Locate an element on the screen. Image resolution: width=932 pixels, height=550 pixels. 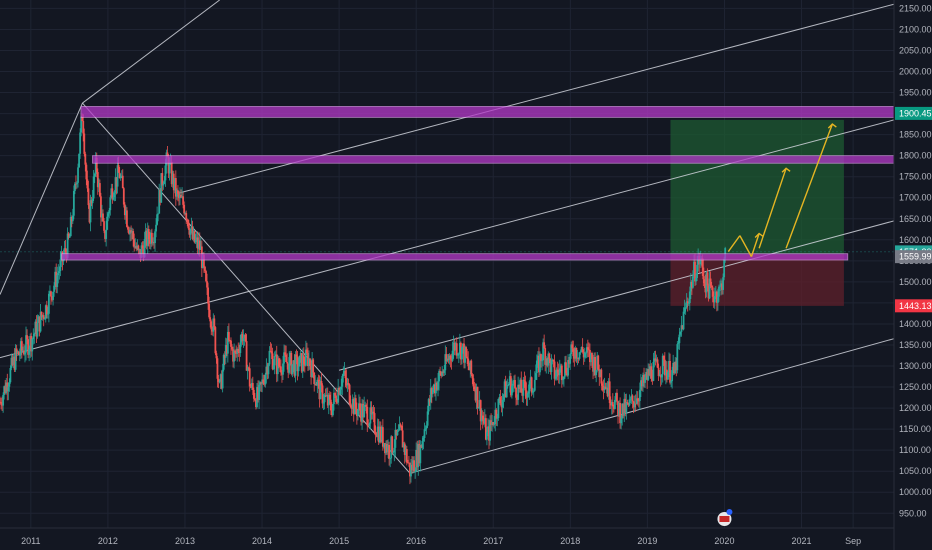
y-tick-label: 2050.00 is located at coordinates (915, 50).